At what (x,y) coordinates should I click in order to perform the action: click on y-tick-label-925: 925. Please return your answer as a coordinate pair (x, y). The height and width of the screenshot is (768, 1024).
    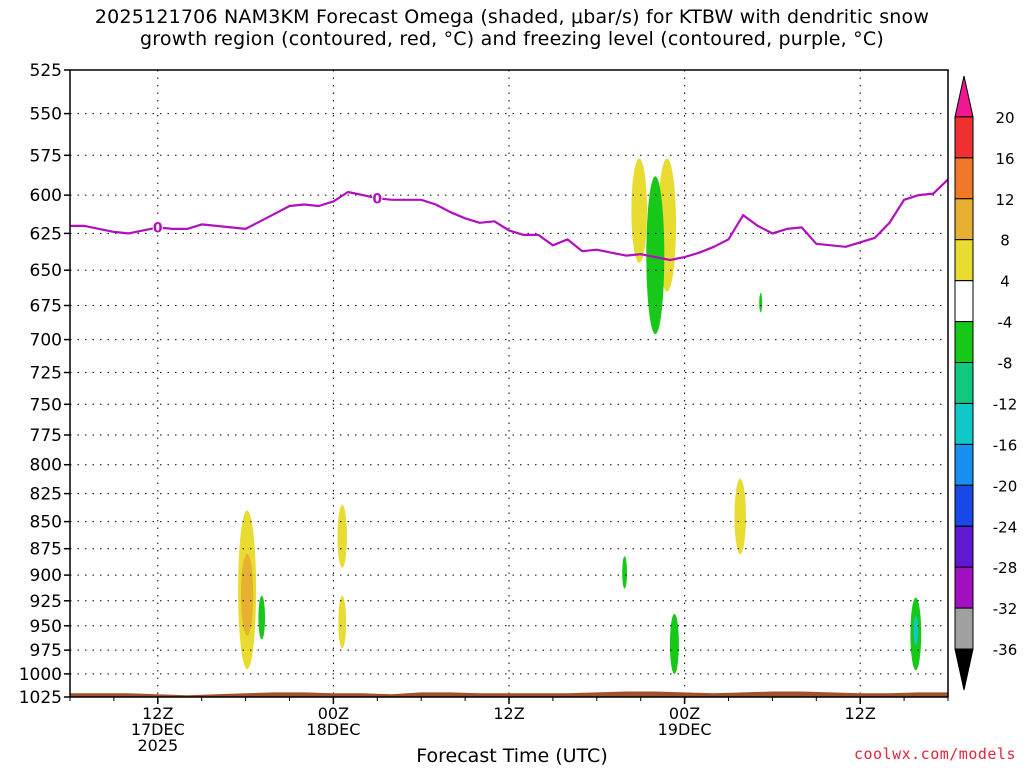
    Looking at the image, I should click on (46, 602).